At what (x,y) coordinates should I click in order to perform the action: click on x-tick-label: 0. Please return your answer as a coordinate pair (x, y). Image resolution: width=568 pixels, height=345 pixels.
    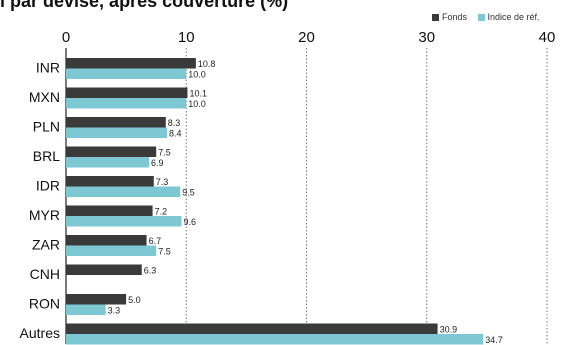
    Looking at the image, I should click on (66, 37).